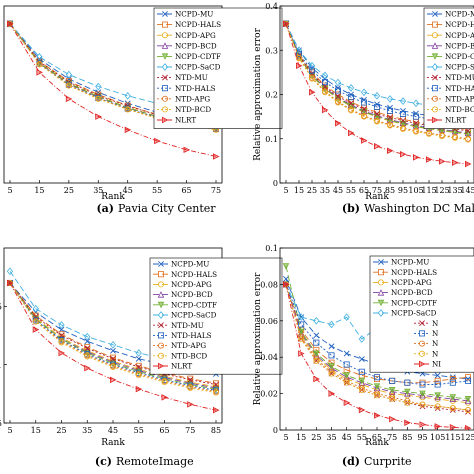 The width and height of the screenshot is (474, 474). What do you see at coordinates (194, 274) in the screenshot?
I see `legend-label: NCPD-HALS` at bounding box center [194, 274].